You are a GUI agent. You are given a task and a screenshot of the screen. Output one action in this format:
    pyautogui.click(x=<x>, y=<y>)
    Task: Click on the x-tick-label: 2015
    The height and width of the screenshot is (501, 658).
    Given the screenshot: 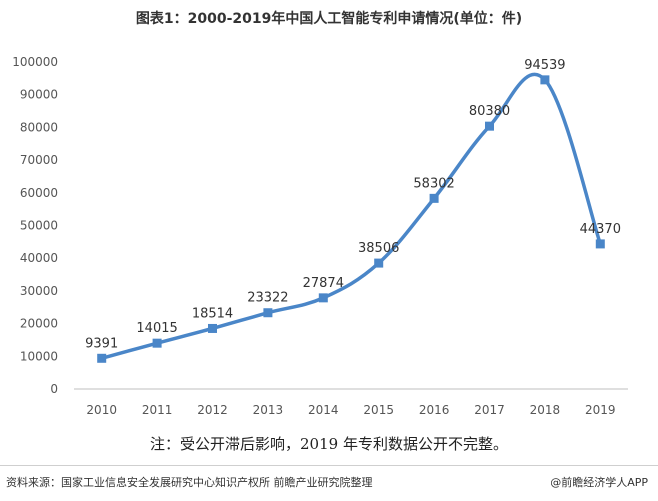 What is the action you would take?
    pyautogui.click(x=378, y=410)
    